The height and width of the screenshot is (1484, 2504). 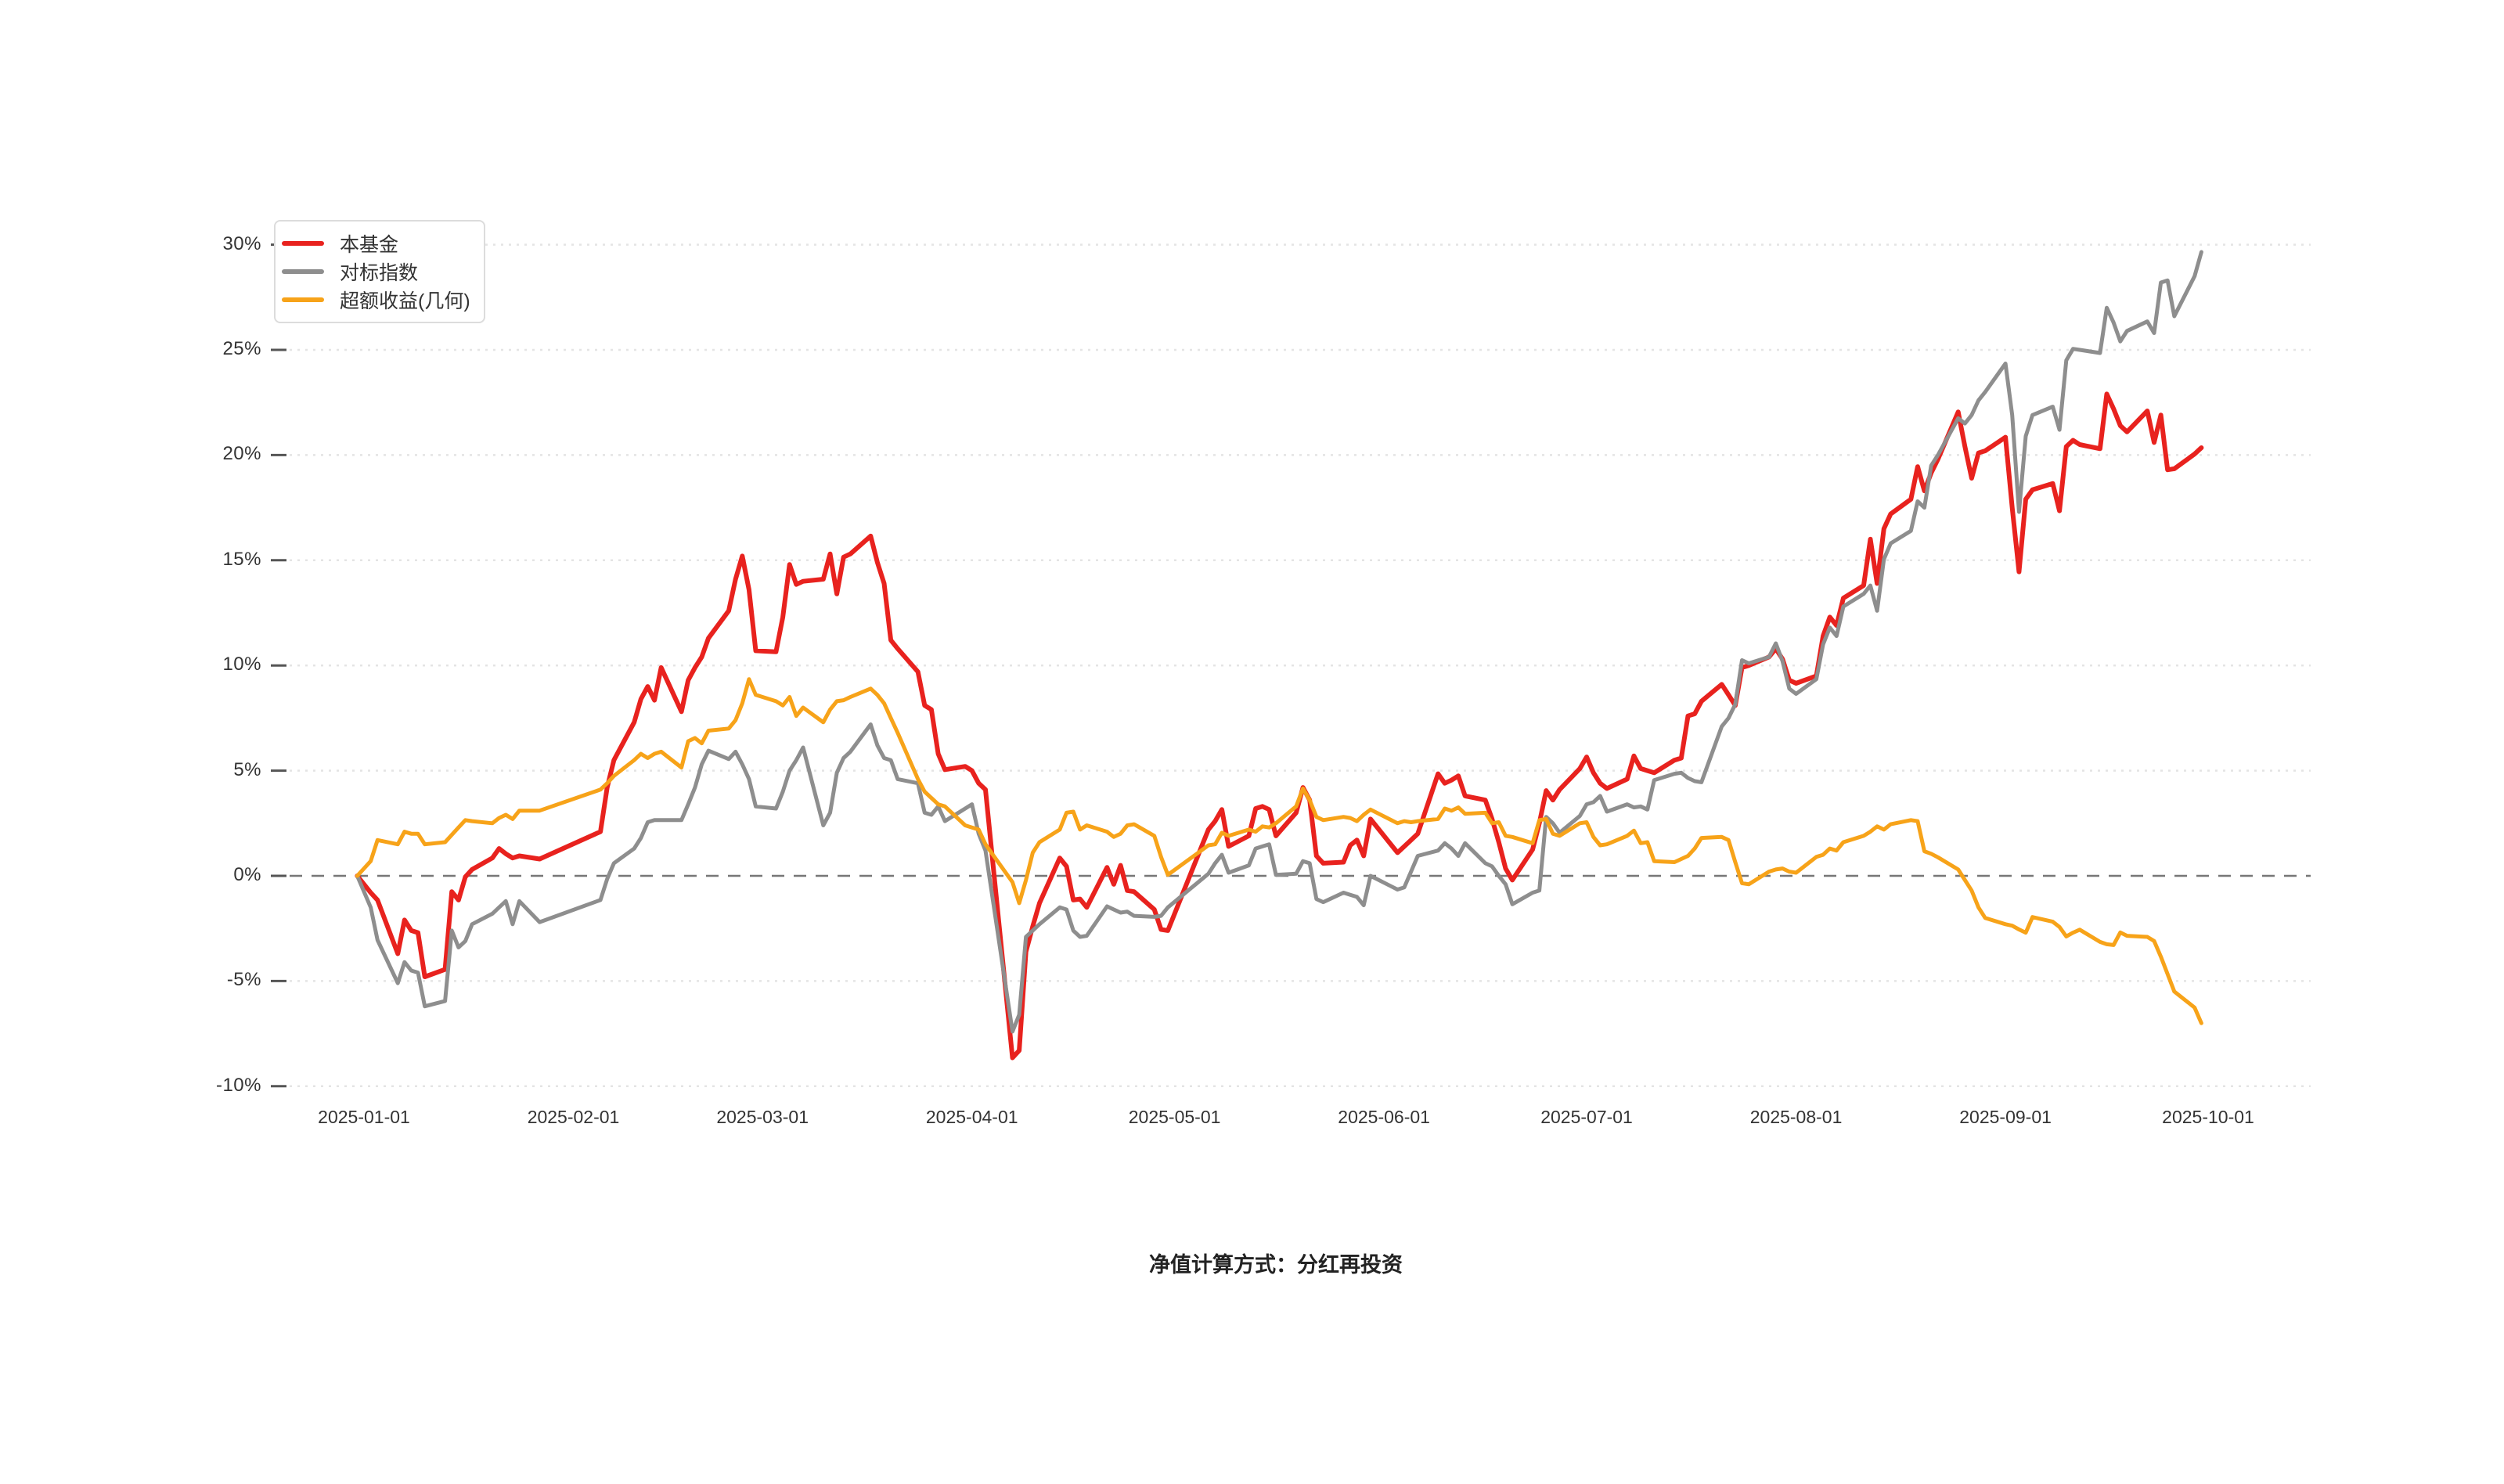 What do you see at coordinates (2208, 1117) in the screenshot?
I see `x-axis-label: 2025-10-01` at bounding box center [2208, 1117].